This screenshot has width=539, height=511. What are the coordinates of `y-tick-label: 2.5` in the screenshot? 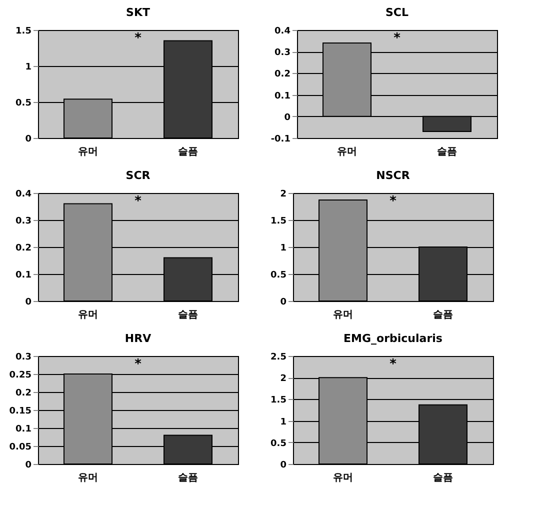 It's located at (278, 357).